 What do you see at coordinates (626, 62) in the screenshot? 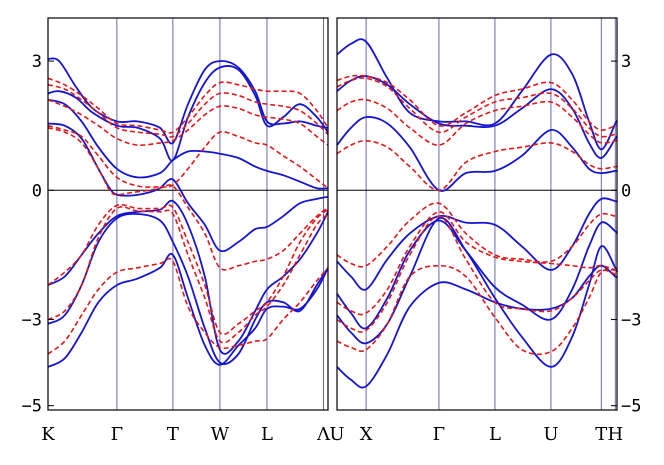
I see `y-tick-label-right-0: 3` at bounding box center [626, 62].